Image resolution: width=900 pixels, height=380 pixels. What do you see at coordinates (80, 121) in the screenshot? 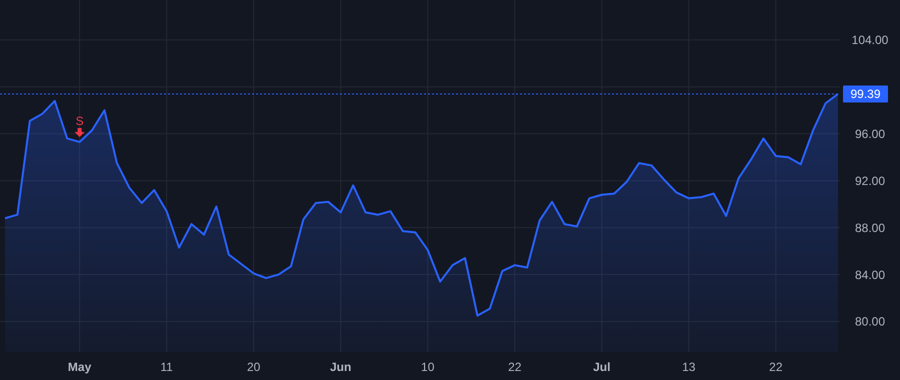
I see `annotation: S` at bounding box center [80, 121].